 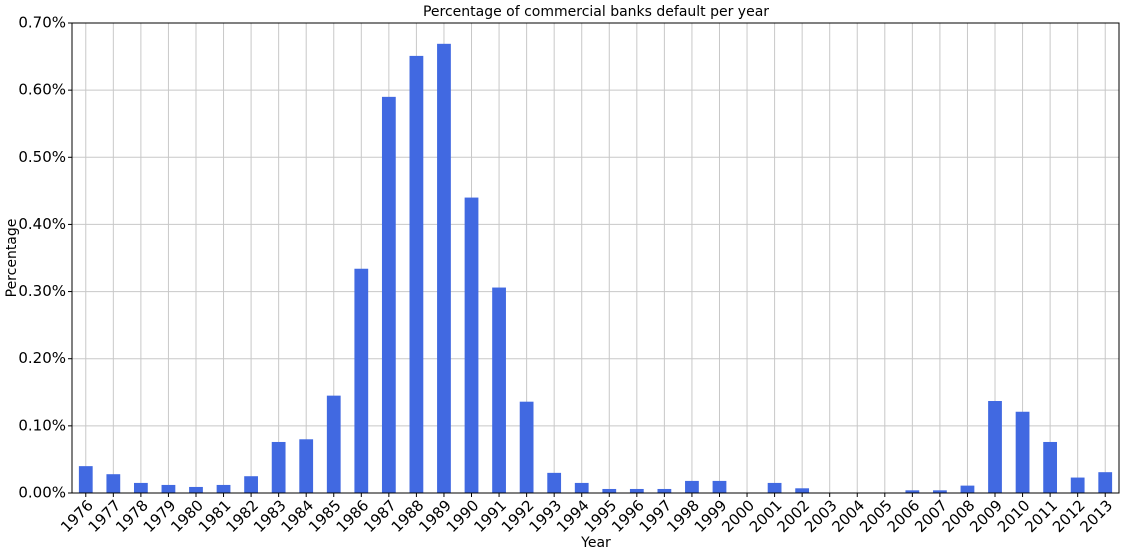 I want to click on y-tick-label: 0.30%, so click(x=42, y=291).